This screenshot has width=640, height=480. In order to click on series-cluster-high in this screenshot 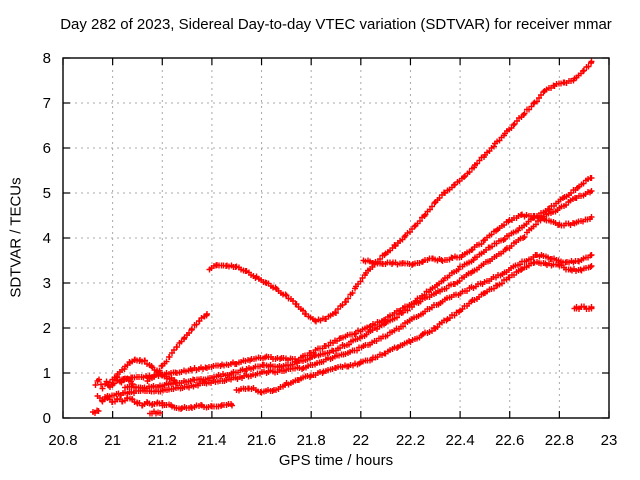, I will do `click(114, 383)`.